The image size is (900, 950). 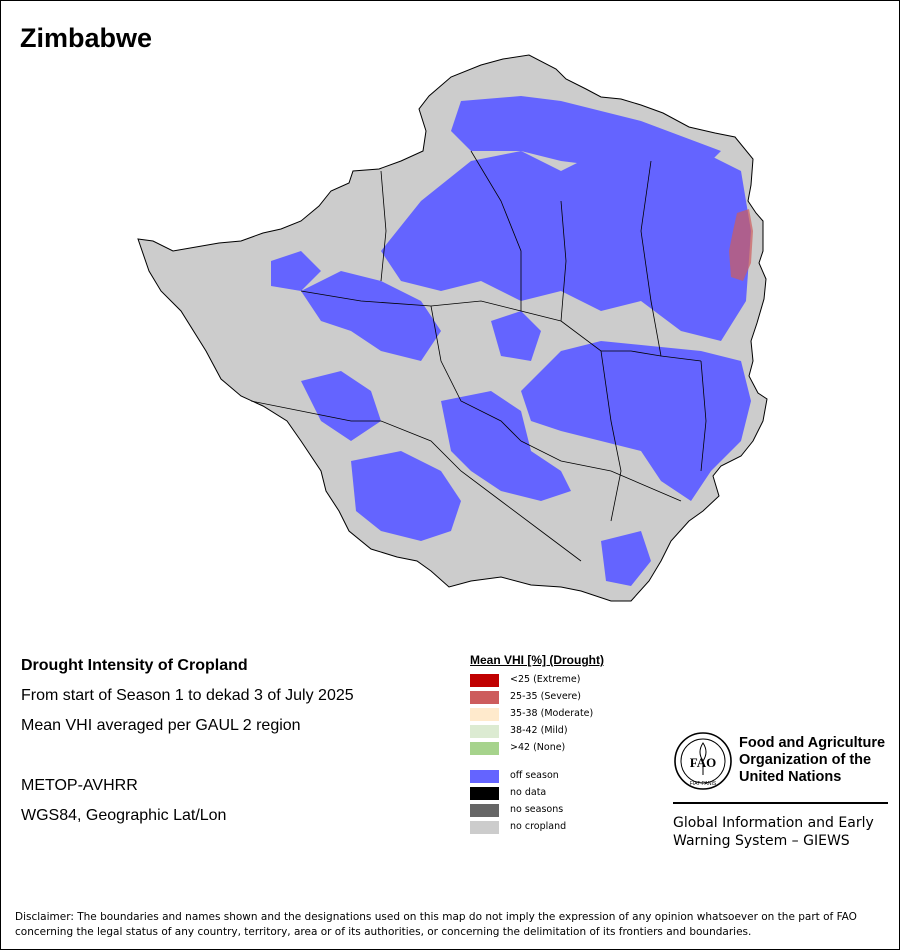 I want to click on legend-item-no-data: no data, so click(x=537, y=793).